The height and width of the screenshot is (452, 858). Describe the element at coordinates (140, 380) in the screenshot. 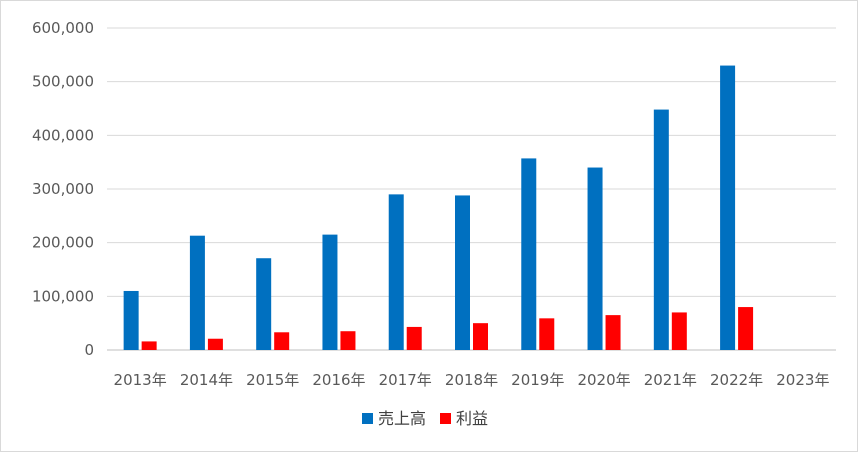

I see `x-tick-label: 2013年` at that location.